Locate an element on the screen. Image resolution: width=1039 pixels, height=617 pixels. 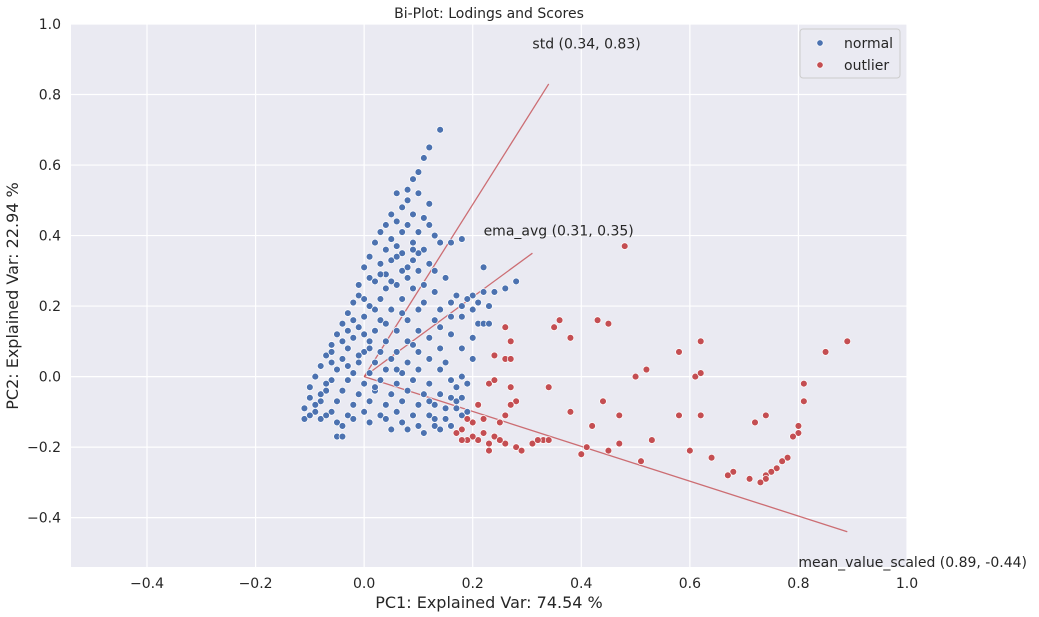
x-tick-label: 0.6 is located at coordinates (690, 584).